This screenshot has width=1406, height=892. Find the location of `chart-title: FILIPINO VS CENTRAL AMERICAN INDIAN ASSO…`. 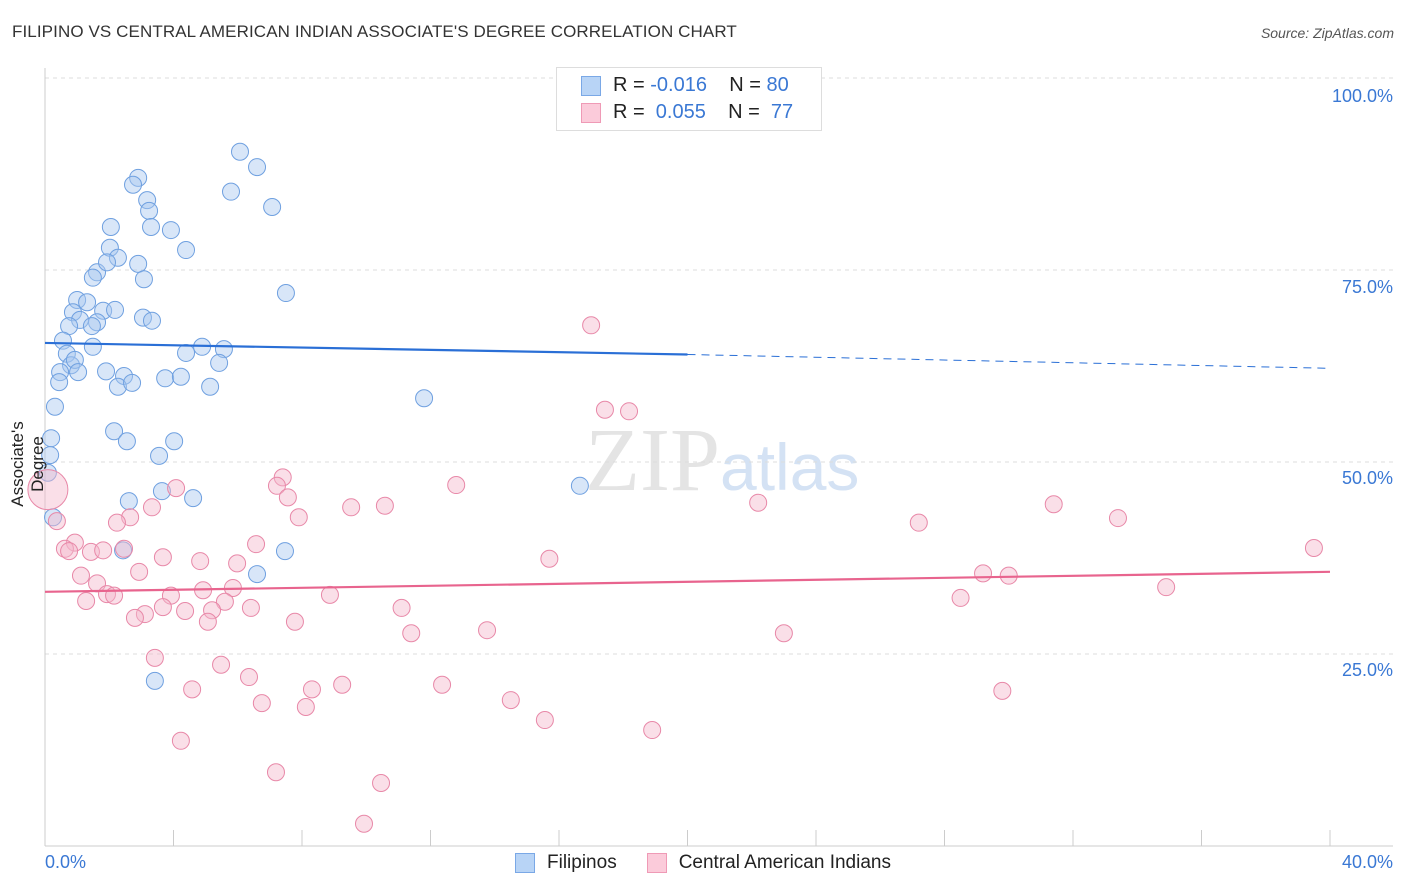

chart-title: FILIPINO VS CENTRAL AMERICAN INDIAN ASSO… is located at coordinates (374, 31).